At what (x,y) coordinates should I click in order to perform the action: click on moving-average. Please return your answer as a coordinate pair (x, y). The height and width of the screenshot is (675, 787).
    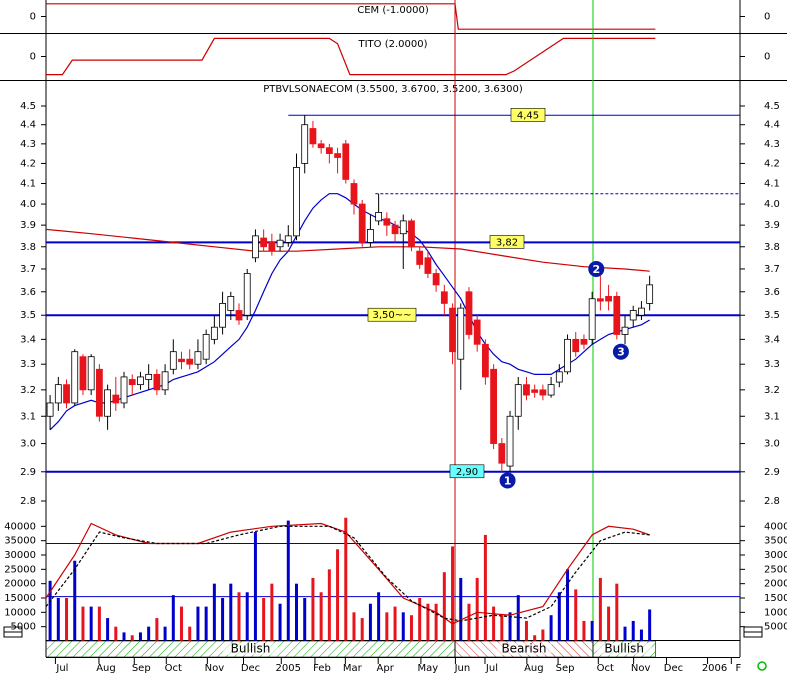
    Looking at the image, I should click on (347, 250).